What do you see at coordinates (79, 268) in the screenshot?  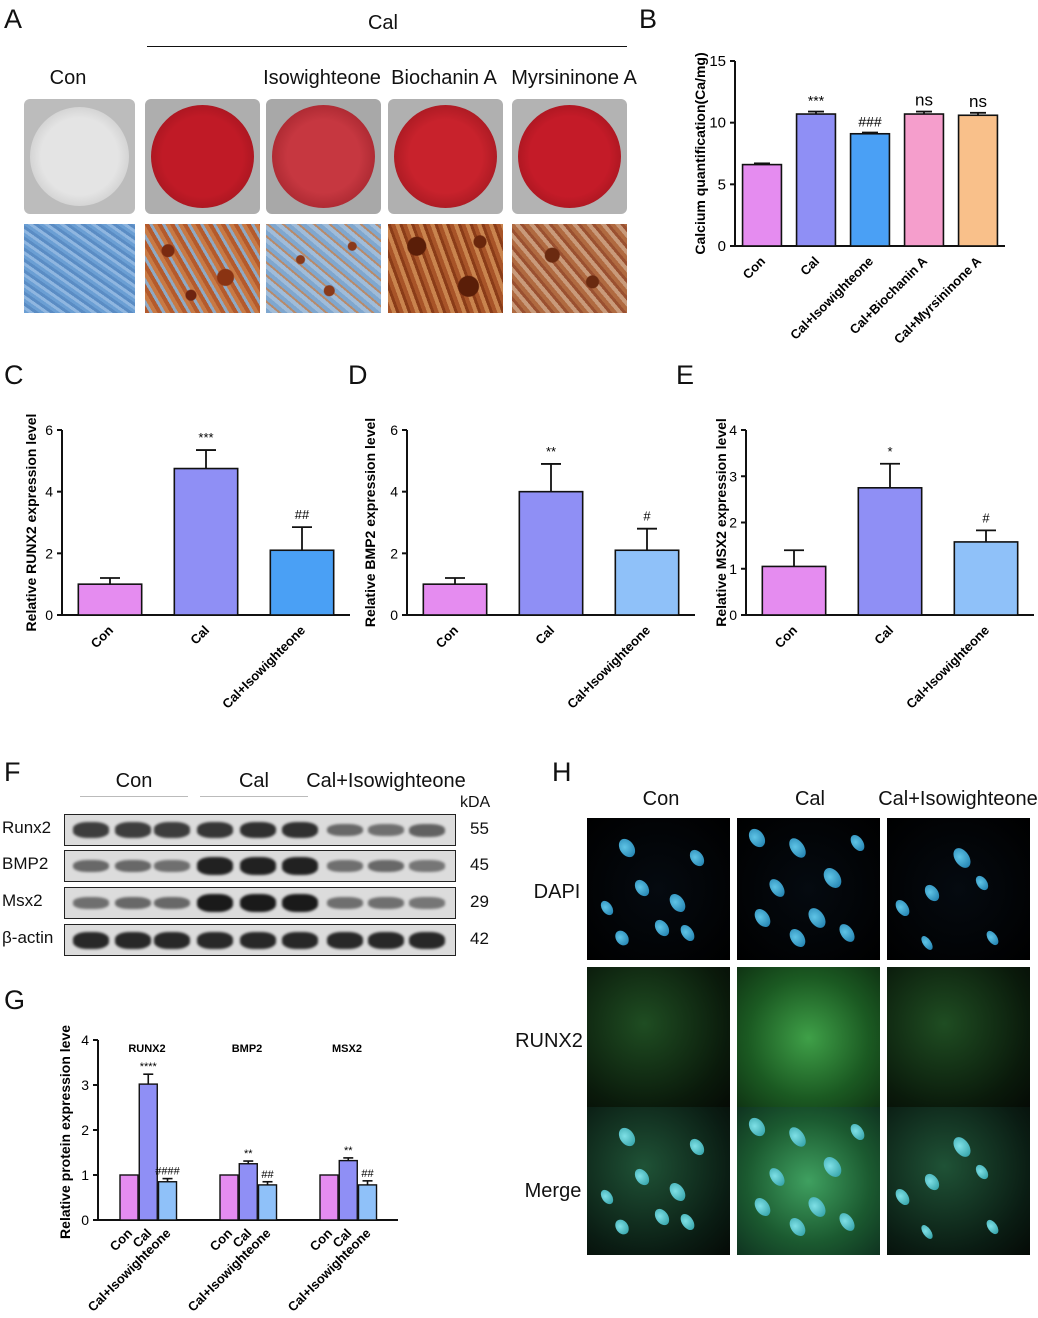 I see `micrograph-con` at bounding box center [79, 268].